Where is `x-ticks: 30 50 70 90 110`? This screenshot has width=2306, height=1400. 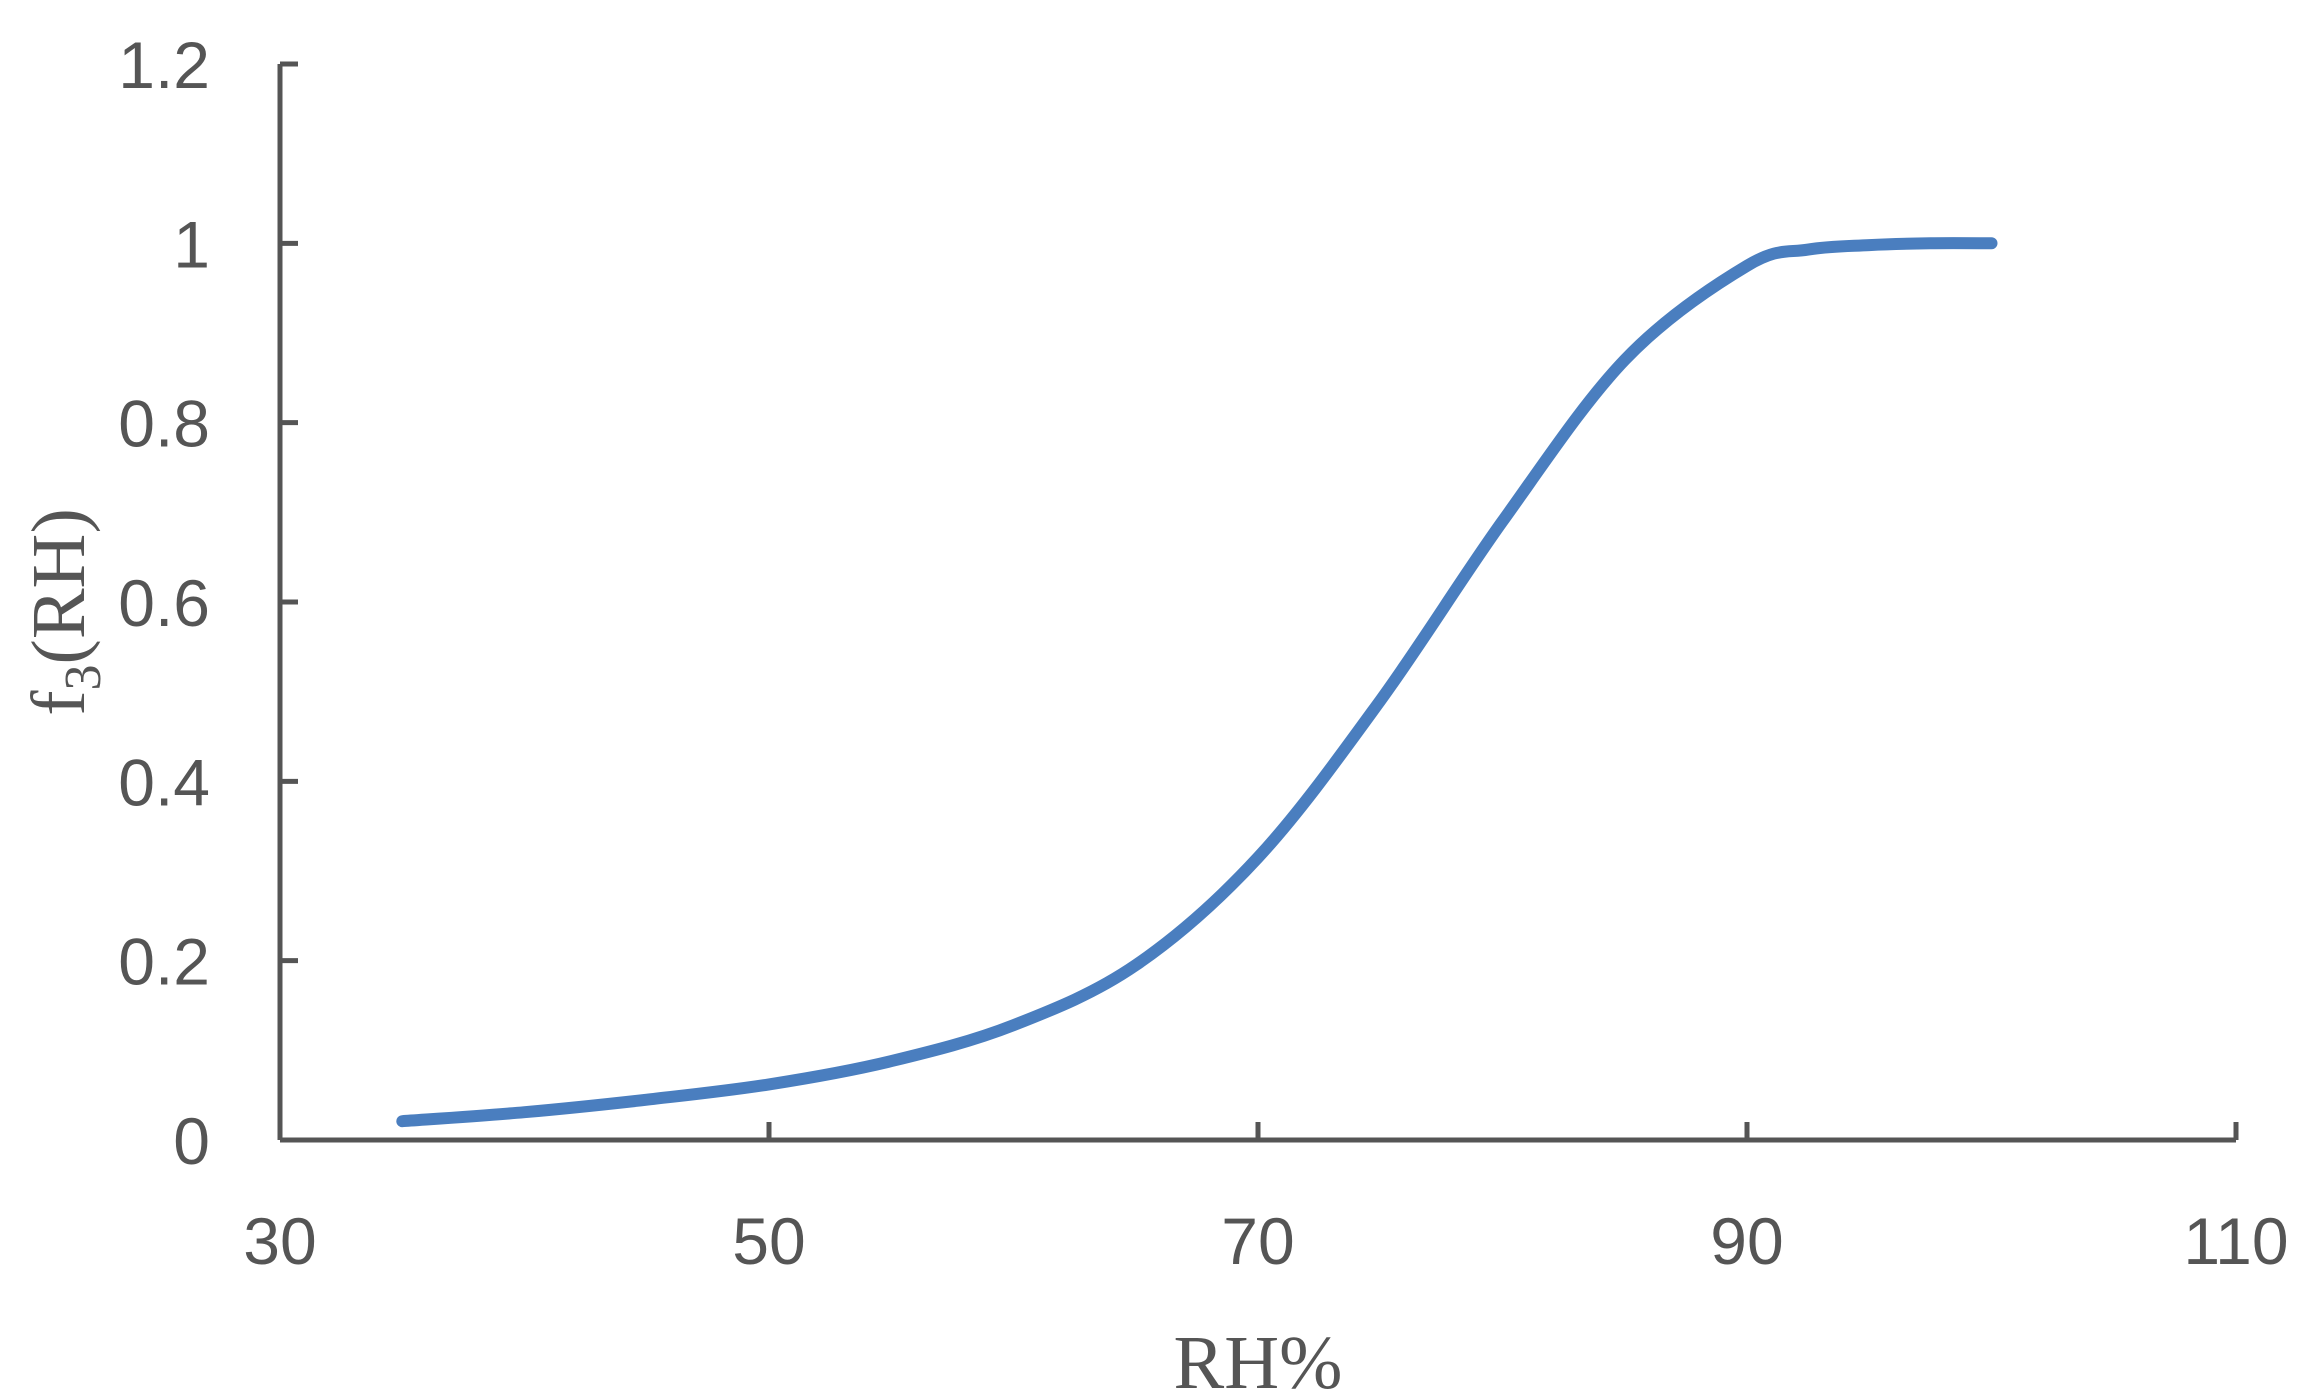 x-ticks: 30 50 70 90 110 is located at coordinates (1266, 1200).